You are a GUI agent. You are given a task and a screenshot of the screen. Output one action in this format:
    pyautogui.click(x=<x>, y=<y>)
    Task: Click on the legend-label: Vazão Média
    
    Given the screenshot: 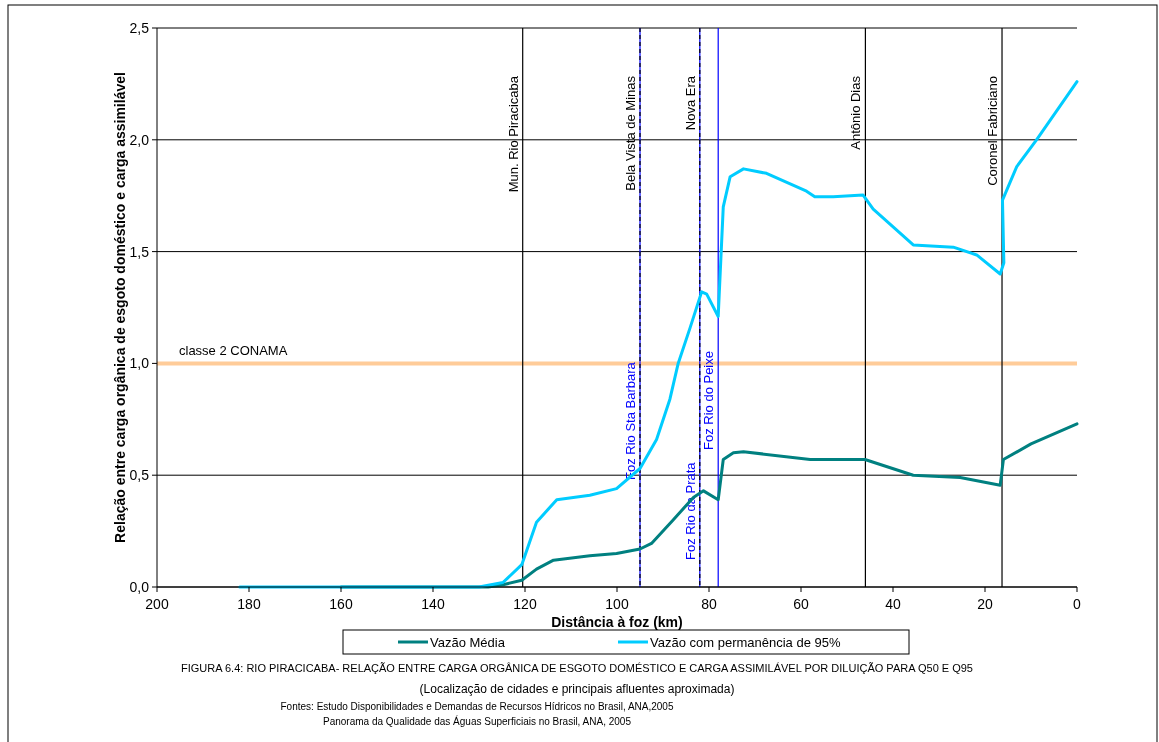 What is the action you would take?
    pyautogui.click(x=468, y=642)
    